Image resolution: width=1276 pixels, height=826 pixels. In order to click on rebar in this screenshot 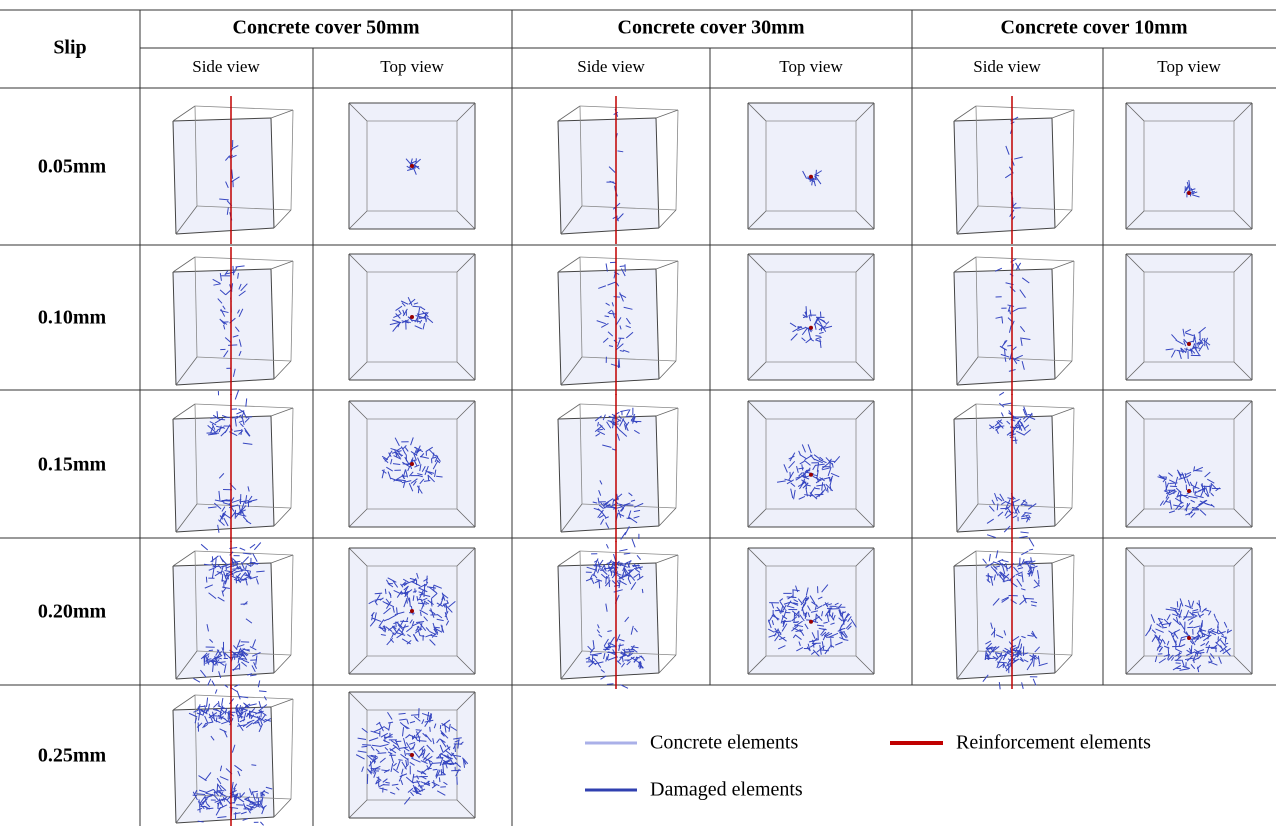, I will do `click(412, 166)`.